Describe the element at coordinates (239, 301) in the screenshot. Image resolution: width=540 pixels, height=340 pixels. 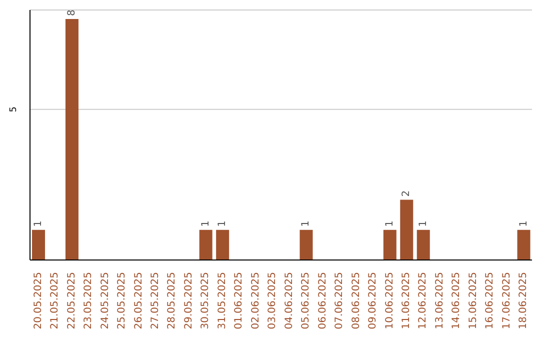
I see `x-tick-label: 01.06.2025` at that location.